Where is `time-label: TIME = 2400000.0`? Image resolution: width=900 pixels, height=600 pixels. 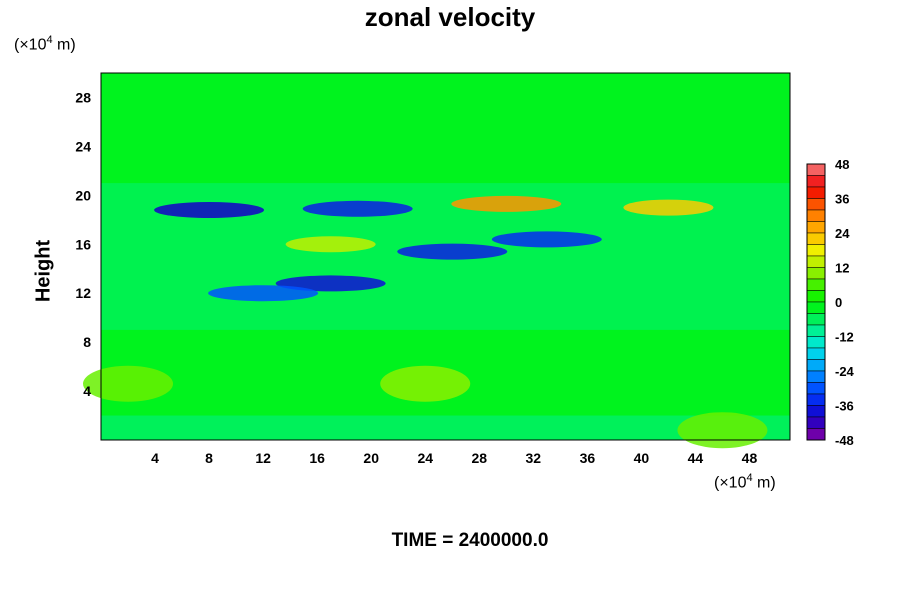
time-label: TIME = 2400000.0 is located at coordinates (470, 540).